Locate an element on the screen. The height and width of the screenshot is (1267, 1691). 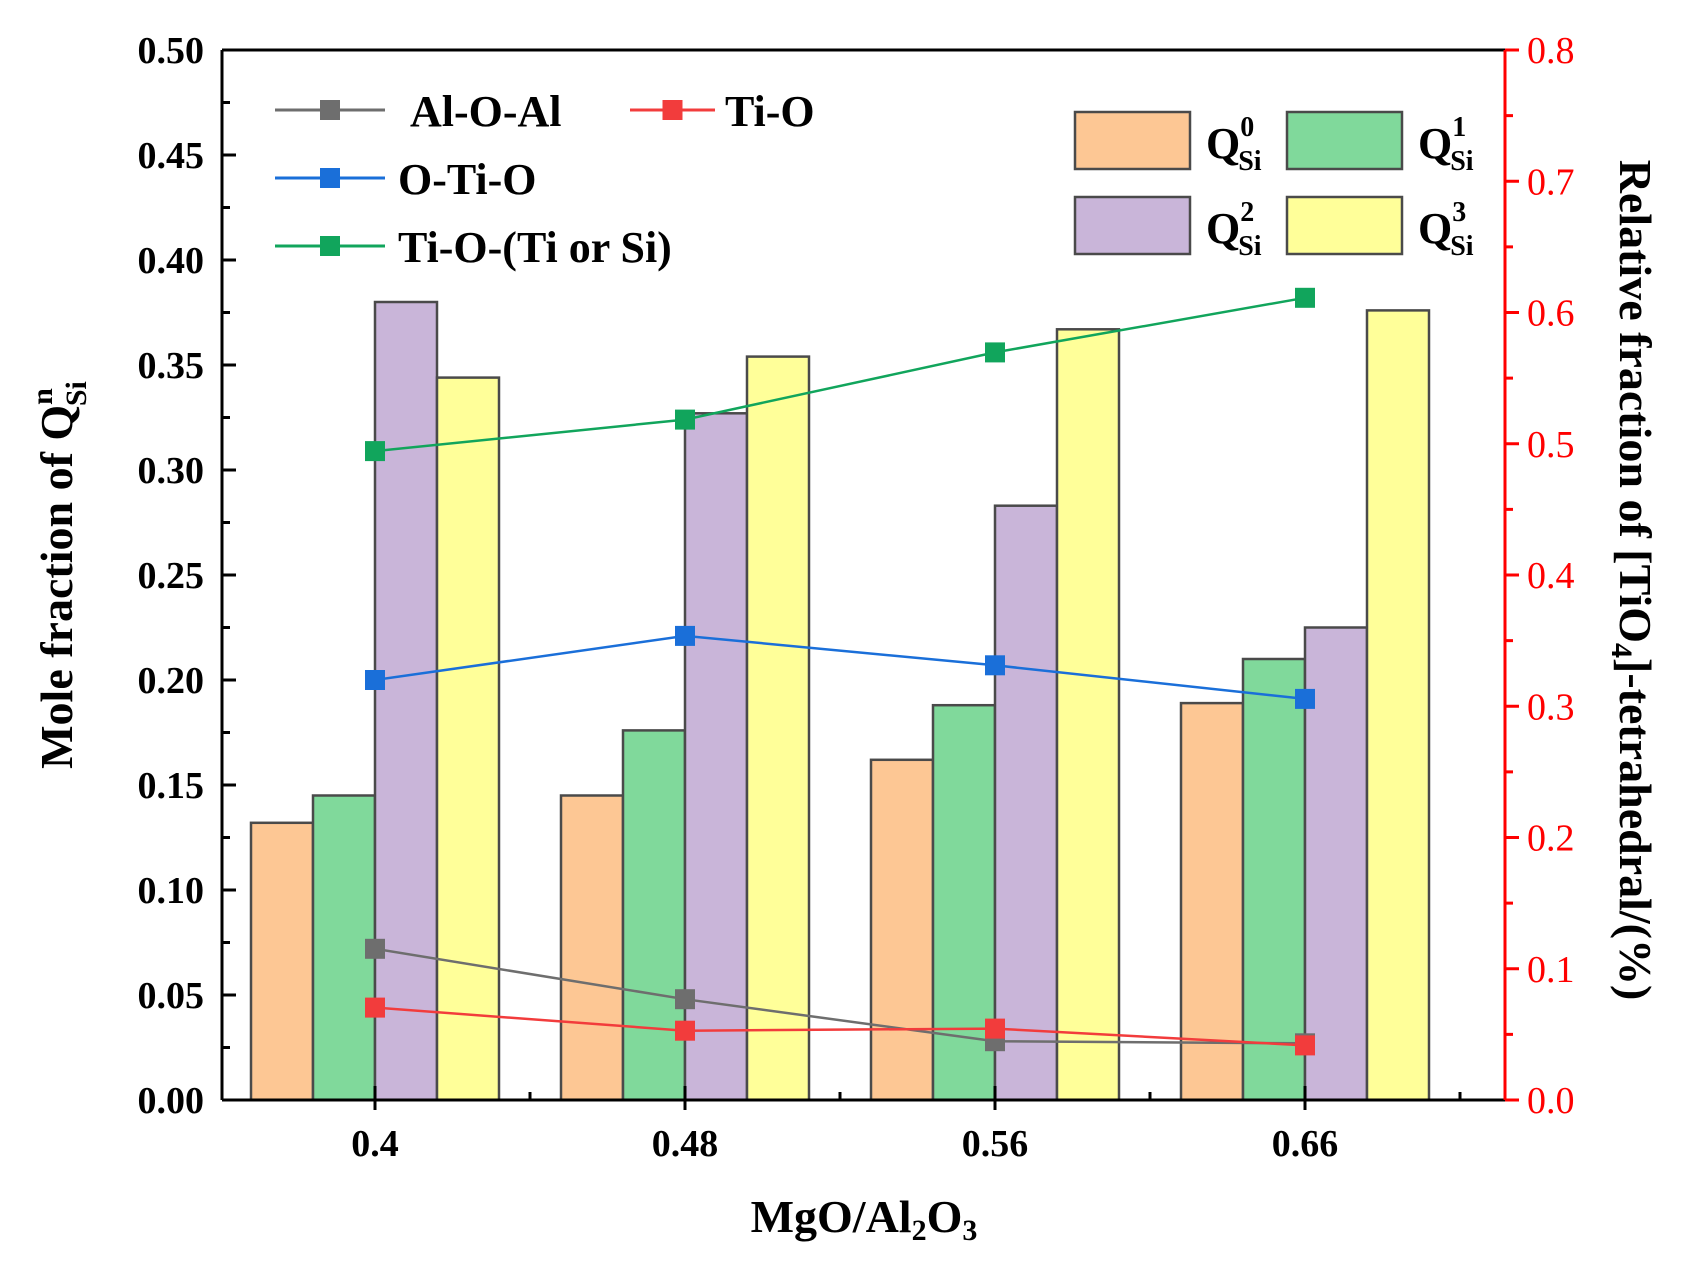
legend-bar-label-sup: 0 is located at coordinates (1247, 127).